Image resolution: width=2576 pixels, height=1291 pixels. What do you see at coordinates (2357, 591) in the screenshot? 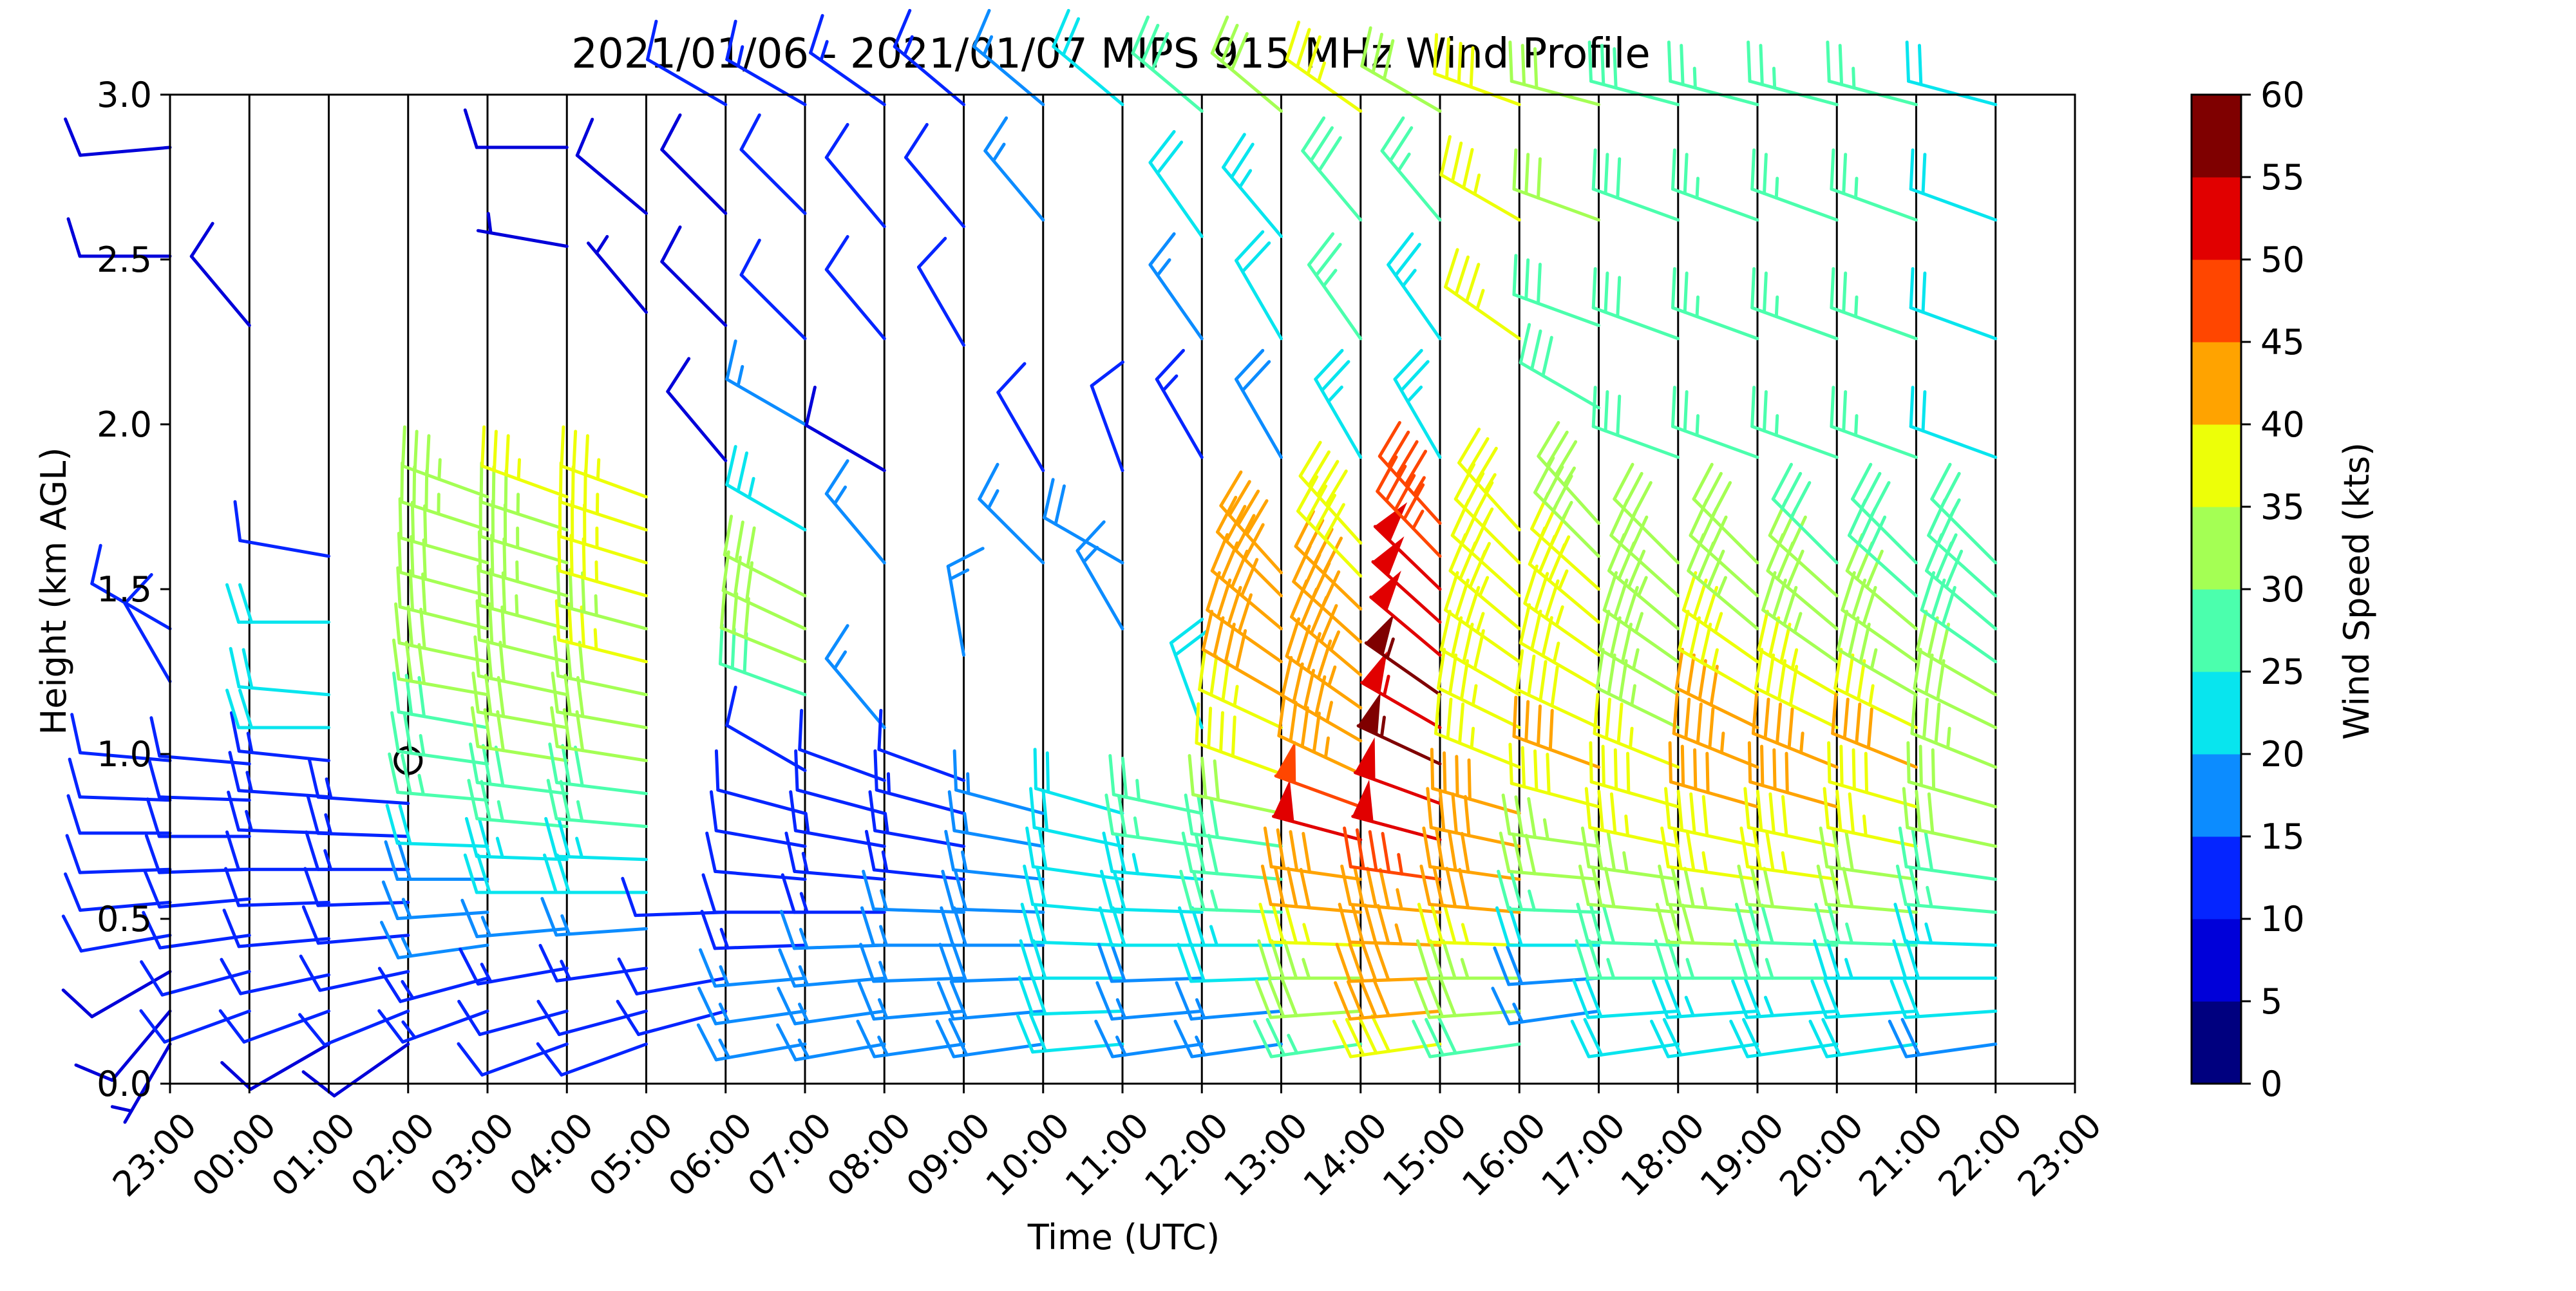
I see `colorbar-label: Wind Speed (kts)` at bounding box center [2357, 591].